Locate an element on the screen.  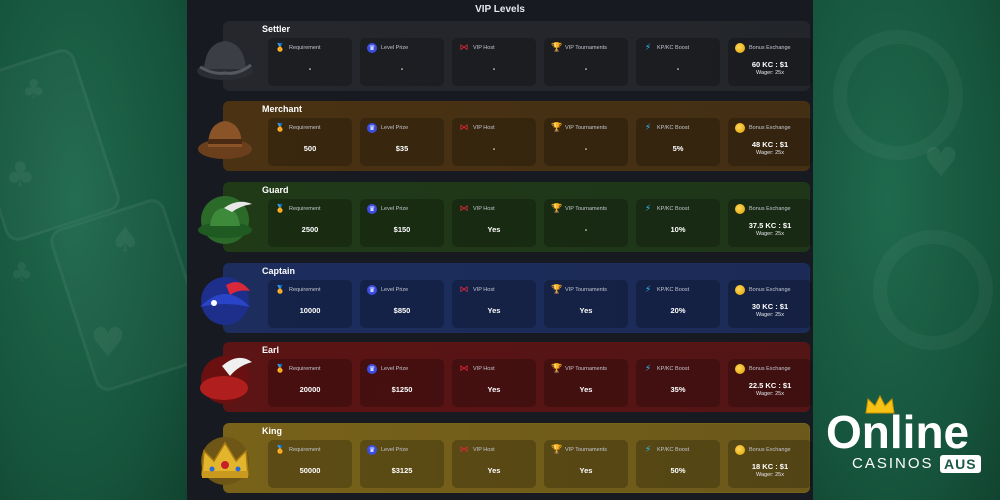
level-cell-requirement: 🏅 Requirement 10000 is located at coordinates (310, 304).